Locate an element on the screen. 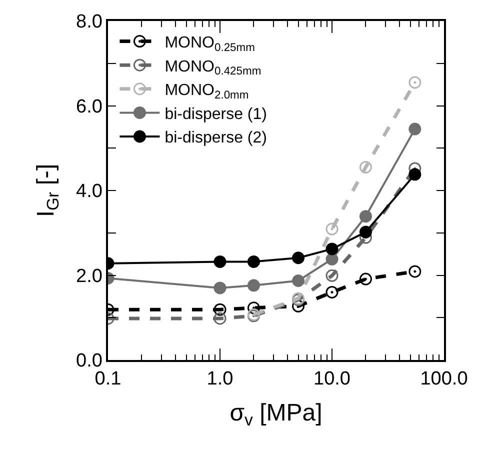 Image resolution: width=480 pixels, height=452 pixels. x-tick-label: 100.0 is located at coordinates (444, 379).